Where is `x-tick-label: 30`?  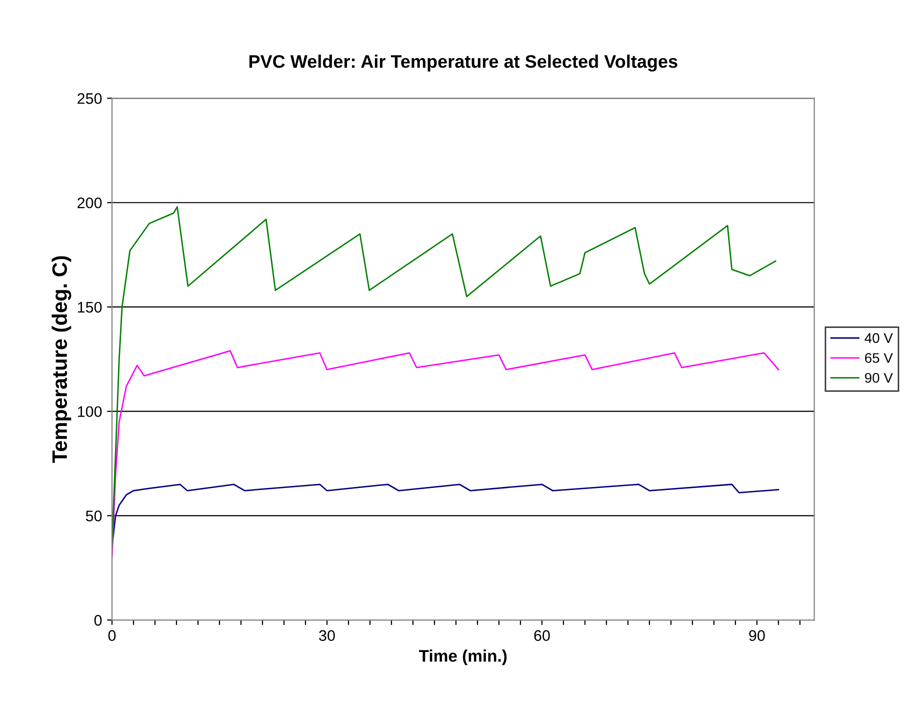 x-tick-label: 30 is located at coordinates (327, 635).